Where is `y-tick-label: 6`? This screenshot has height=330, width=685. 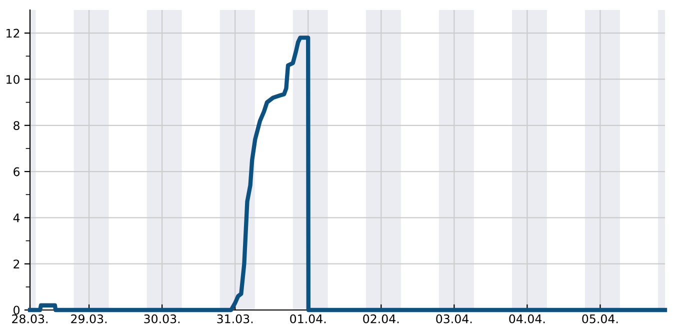 y-tick-label: 6 is located at coordinates (17, 171).